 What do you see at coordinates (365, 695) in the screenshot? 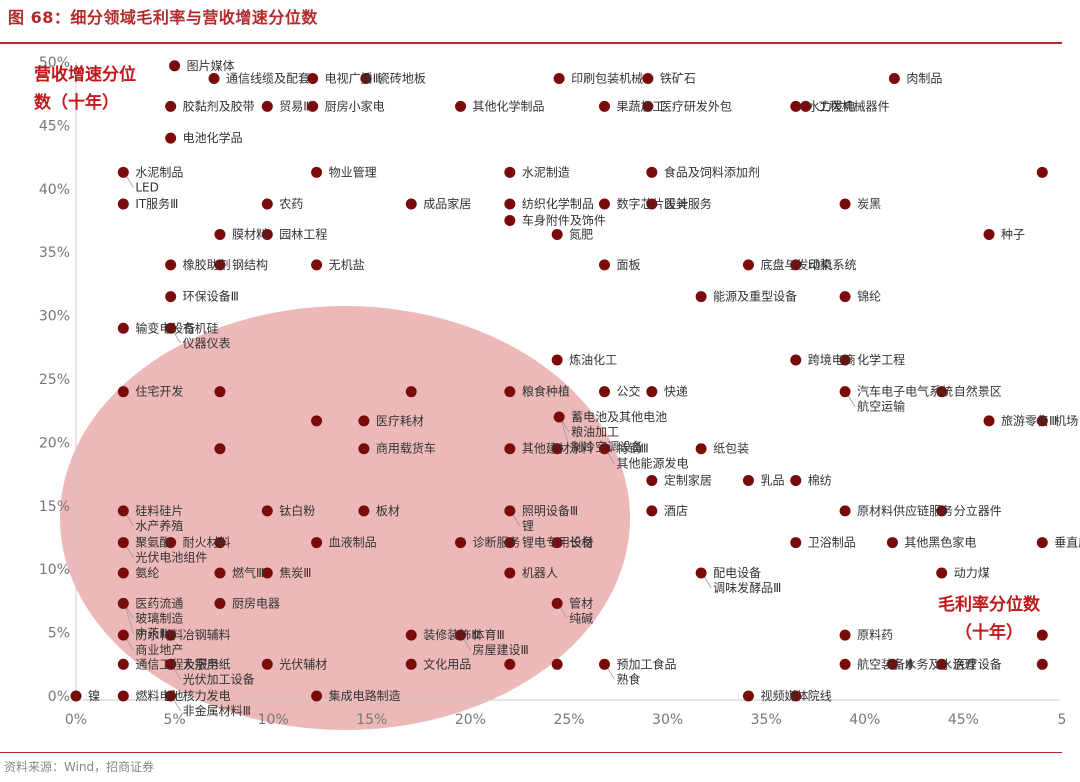
I see `point-label: 集成电路制造` at bounding box center [365, 695].